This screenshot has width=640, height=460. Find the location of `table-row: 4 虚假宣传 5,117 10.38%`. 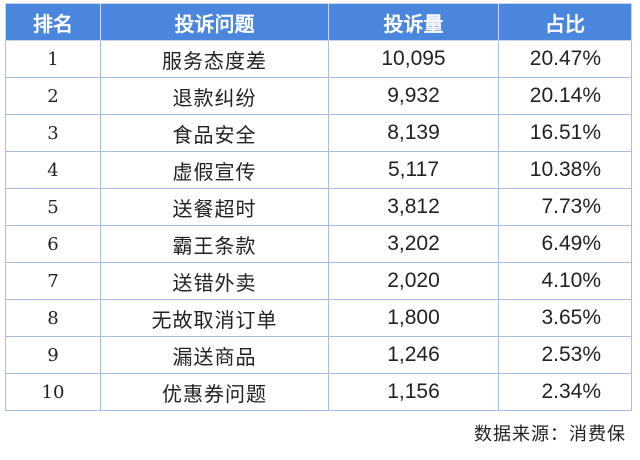

table-row: 4 虚假宣传 5,117 10.38% is located at coordinates (318, 170).